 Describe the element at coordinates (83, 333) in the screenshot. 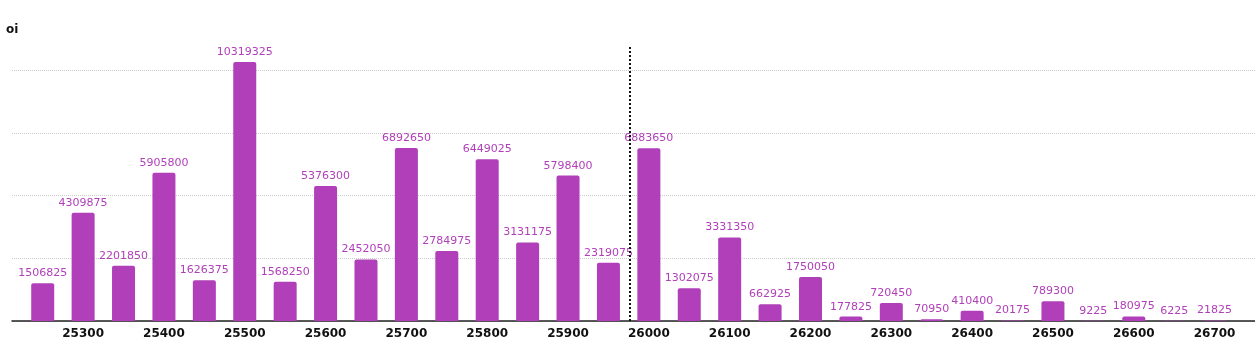

I see `x-tick-label: 25300` at that location.